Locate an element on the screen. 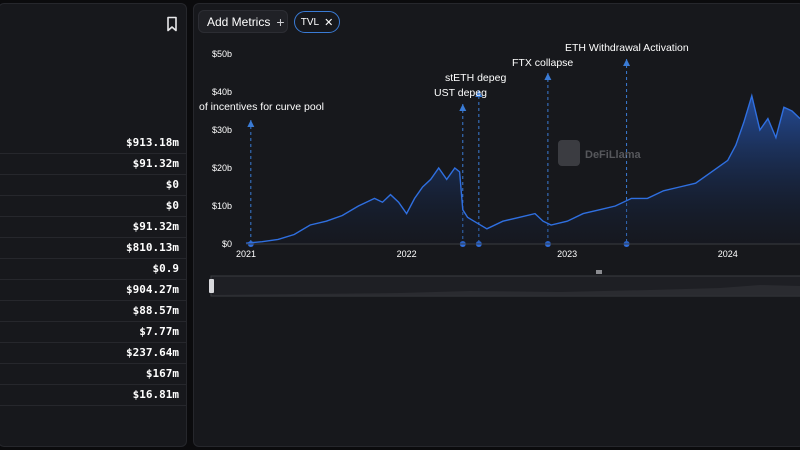  add-metrics-label: Add Metrics is located at coordinates (239, 21).